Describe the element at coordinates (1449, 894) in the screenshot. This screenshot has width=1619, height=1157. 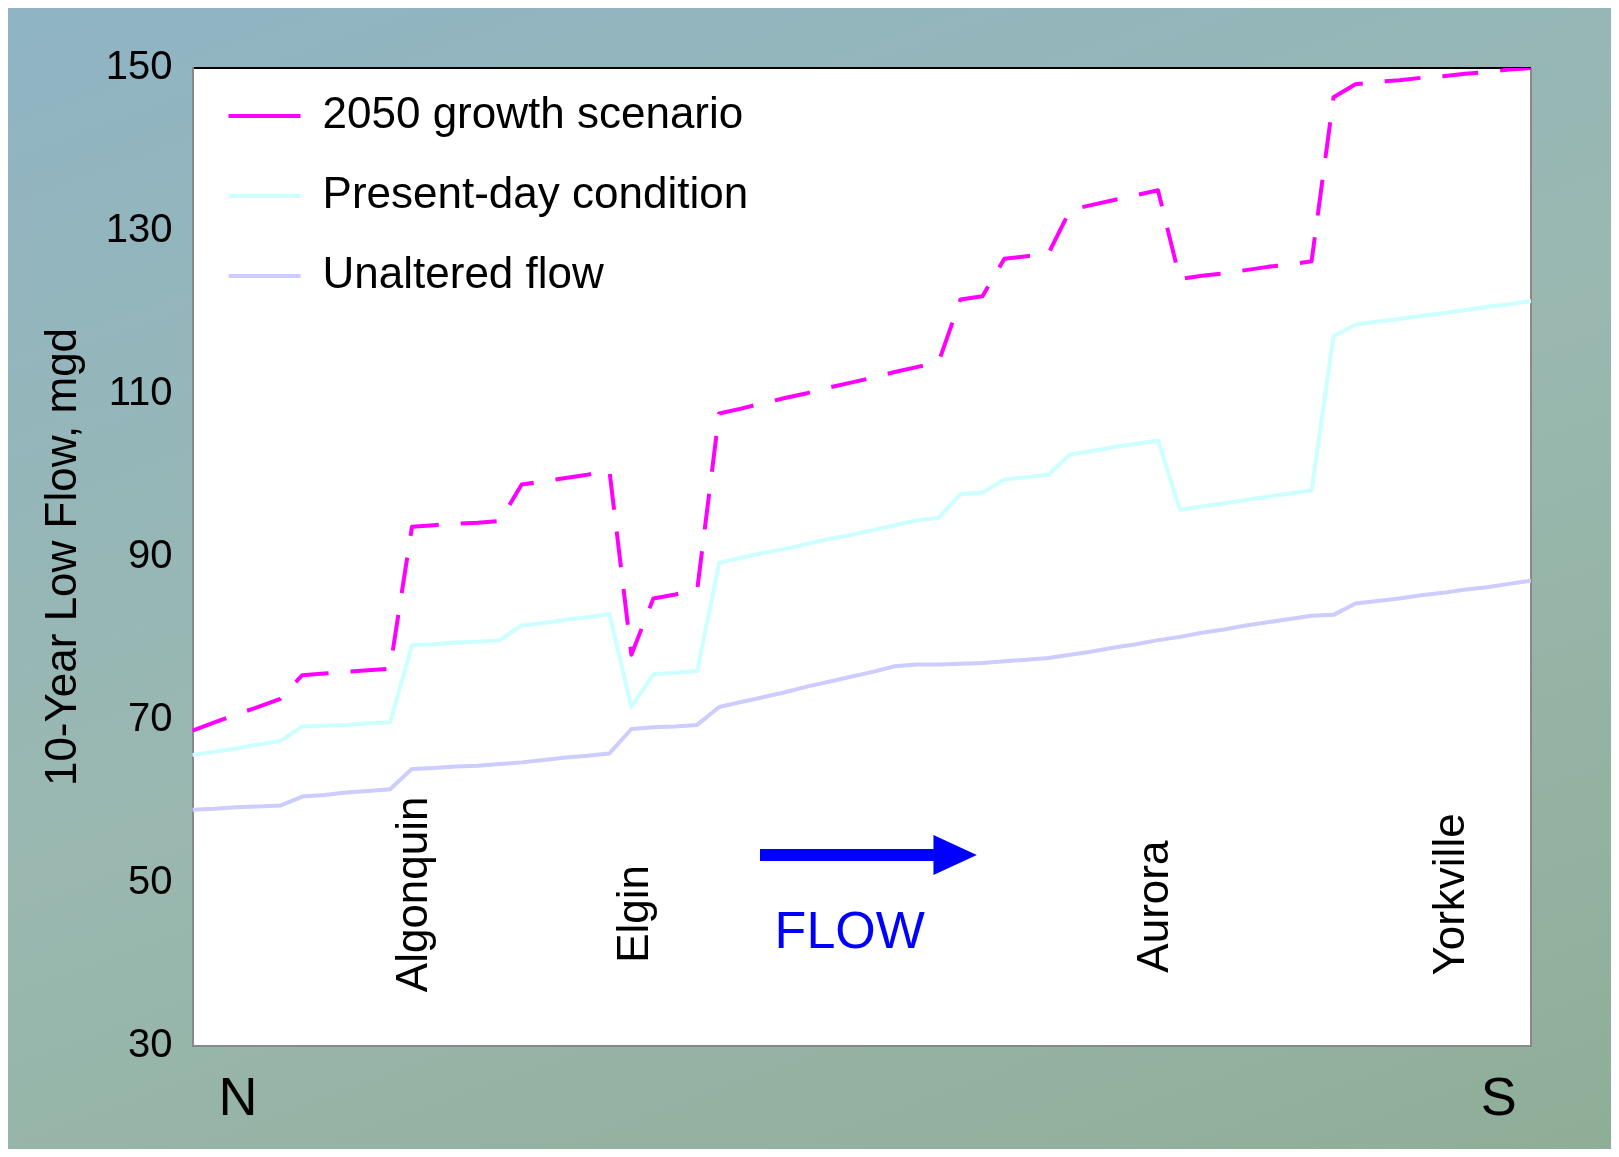
I see `annotation: Yorkville` at that location.